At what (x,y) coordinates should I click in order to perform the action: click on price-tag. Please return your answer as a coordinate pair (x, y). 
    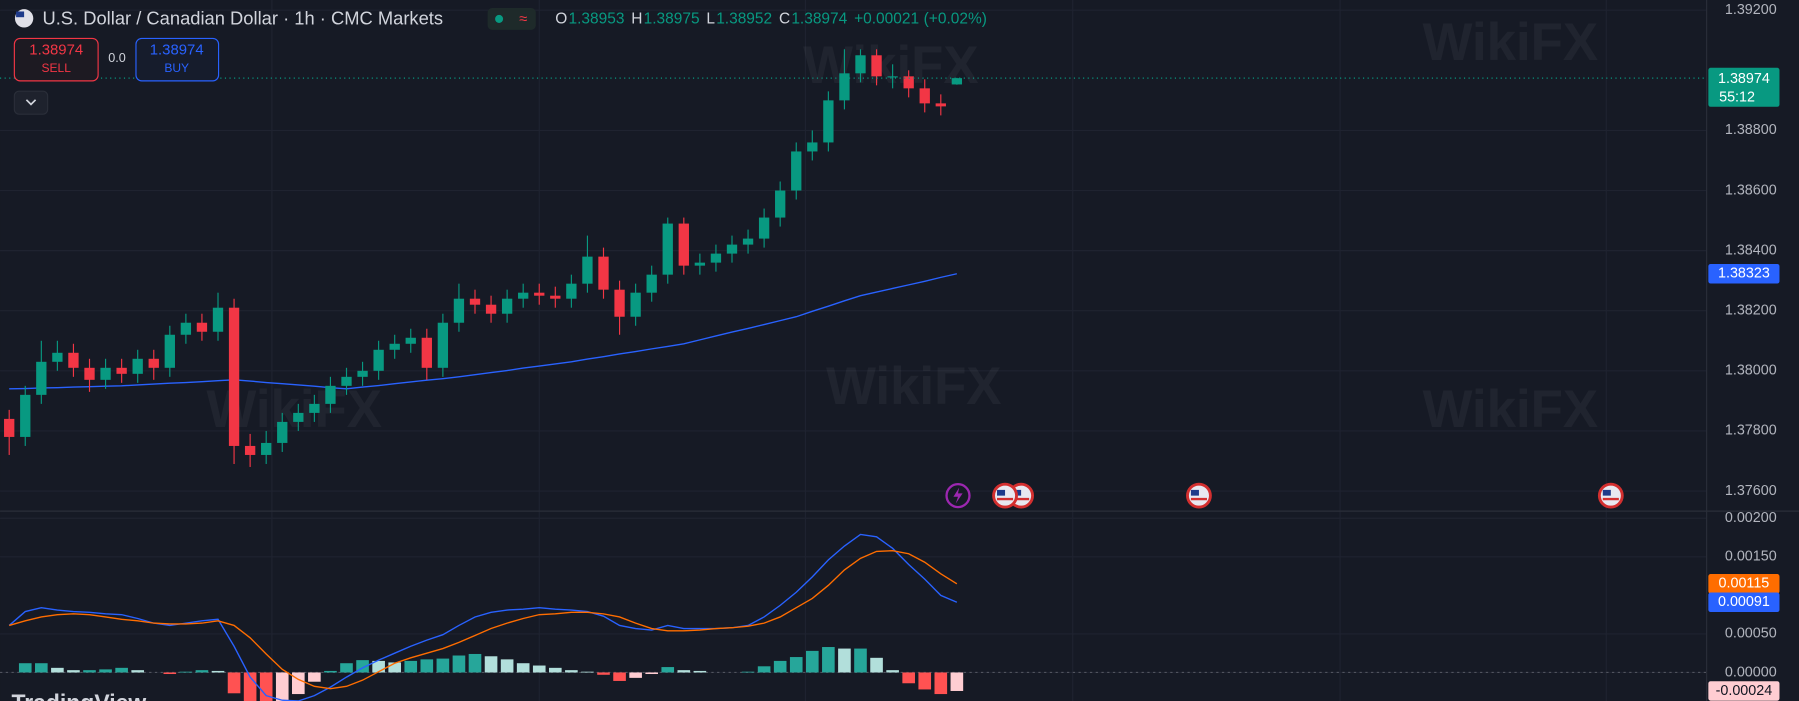
    Looking at the image, I should click on (1744, 274).